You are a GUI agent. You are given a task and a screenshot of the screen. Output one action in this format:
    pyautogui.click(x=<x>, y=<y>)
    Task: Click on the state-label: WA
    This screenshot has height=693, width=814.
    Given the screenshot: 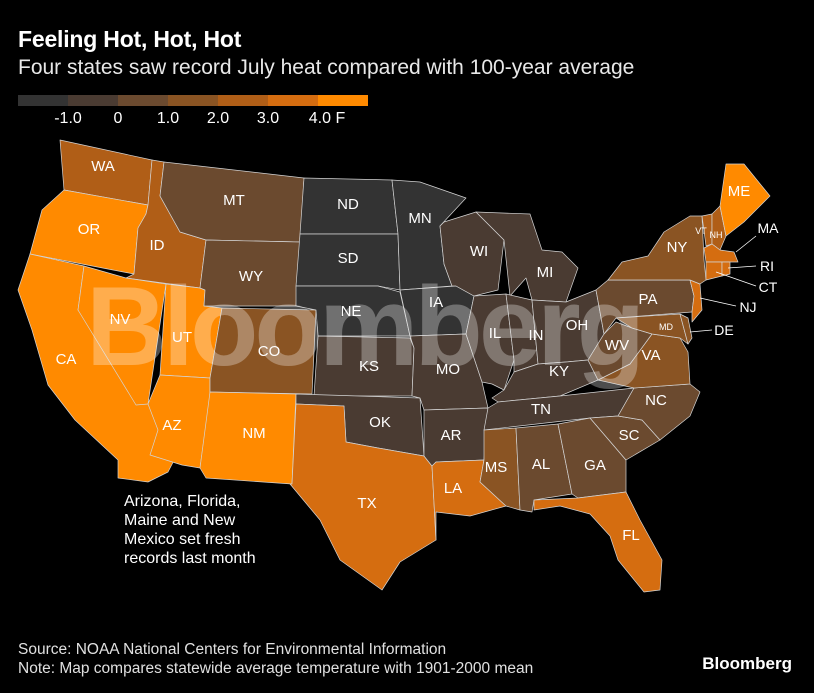 What is the action you would take?
    pyautogui.click(x=103, y=166)
    